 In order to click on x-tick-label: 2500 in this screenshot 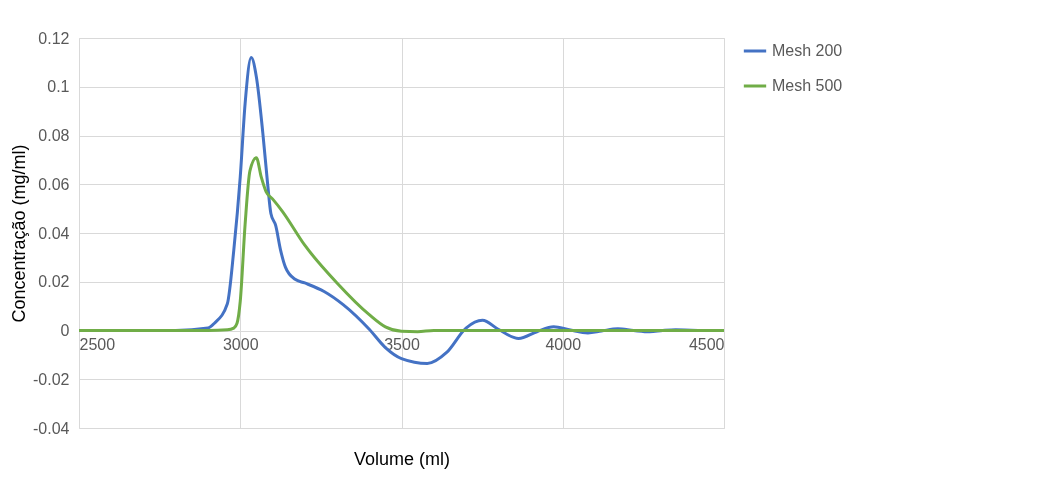, I will do `click(97, 344)`.